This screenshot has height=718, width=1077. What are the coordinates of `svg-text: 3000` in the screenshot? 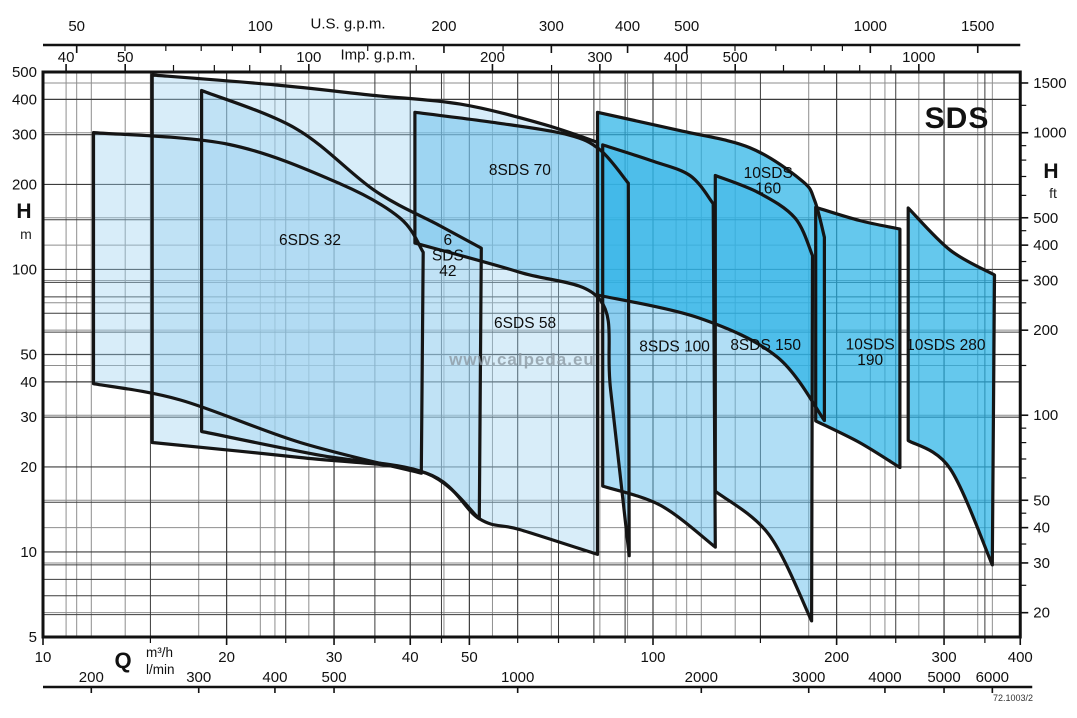 It's located at (808, 677).